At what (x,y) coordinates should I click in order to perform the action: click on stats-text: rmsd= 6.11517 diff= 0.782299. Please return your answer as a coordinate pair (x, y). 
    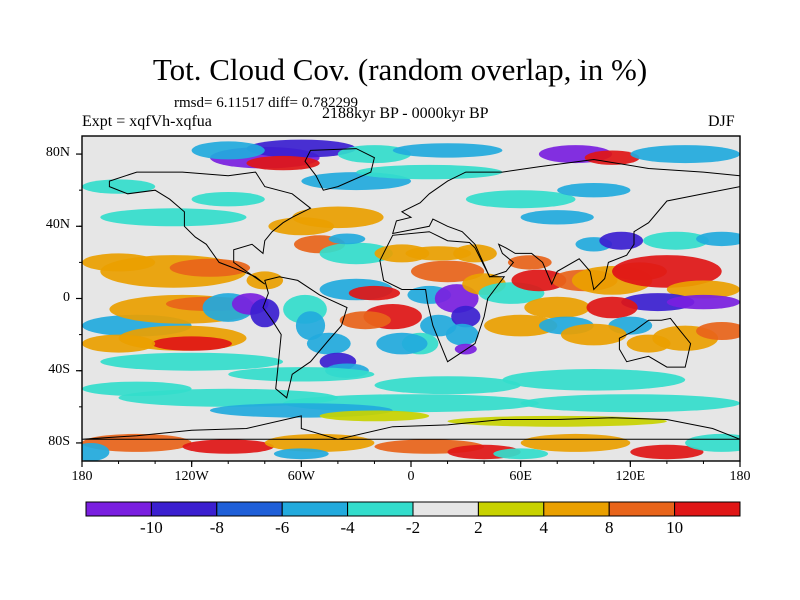
    Looking at the image, I should click on (266, 103).